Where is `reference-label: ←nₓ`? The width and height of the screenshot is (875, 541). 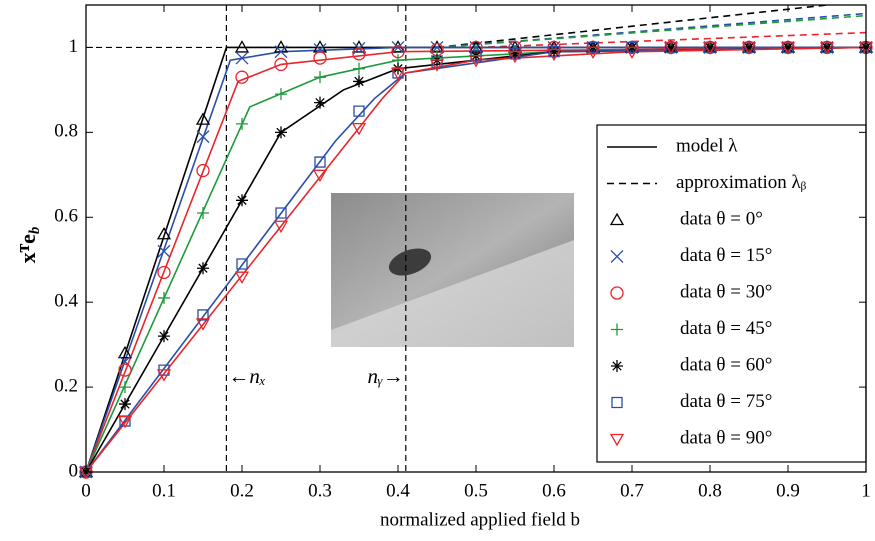
reference-label: ←nₓ is located at coordinates (246, 376).